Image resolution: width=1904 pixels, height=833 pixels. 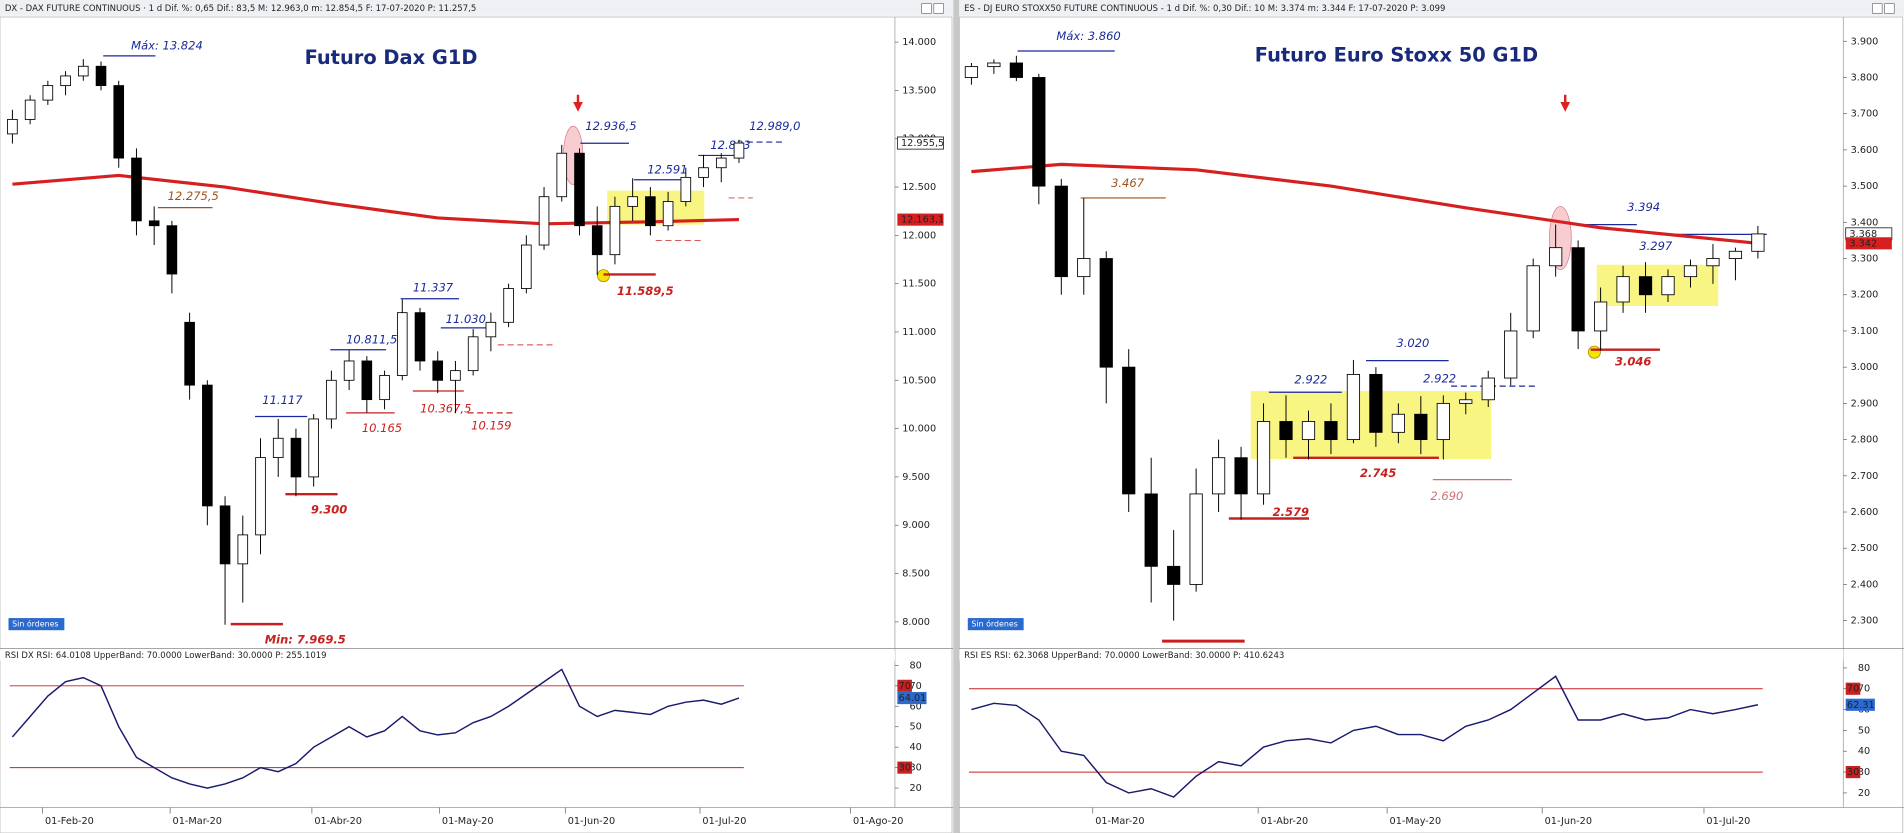 I want to click on y-tick-label: 2.900, so click(x=1865, y=403).